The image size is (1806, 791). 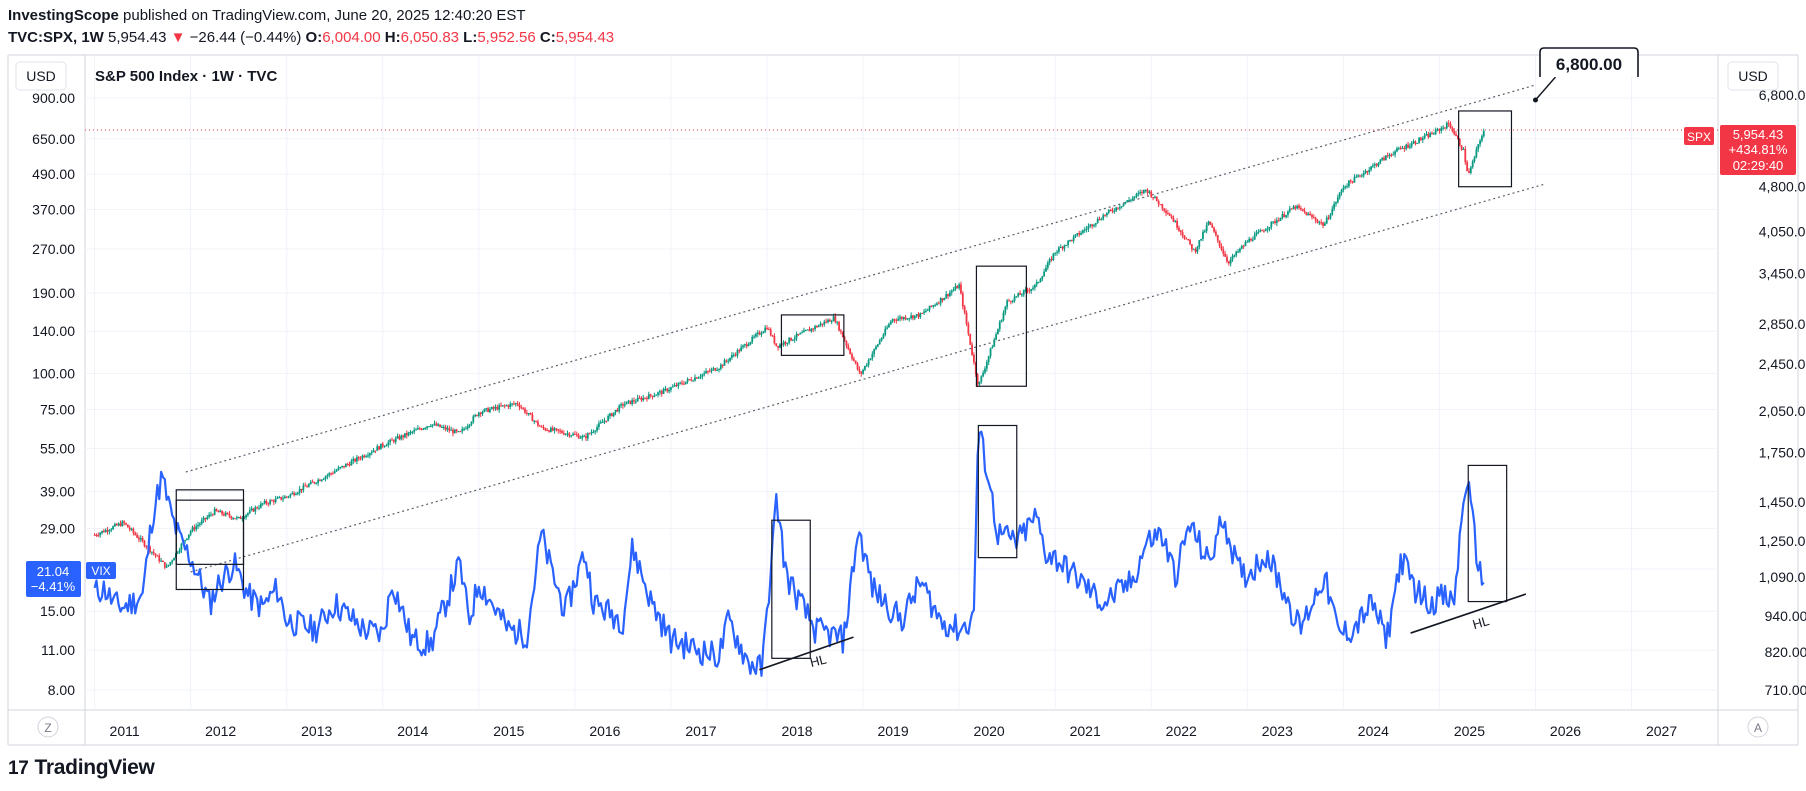 I want to click on zoom-reset-label: Z, so click(x=47, y=728).